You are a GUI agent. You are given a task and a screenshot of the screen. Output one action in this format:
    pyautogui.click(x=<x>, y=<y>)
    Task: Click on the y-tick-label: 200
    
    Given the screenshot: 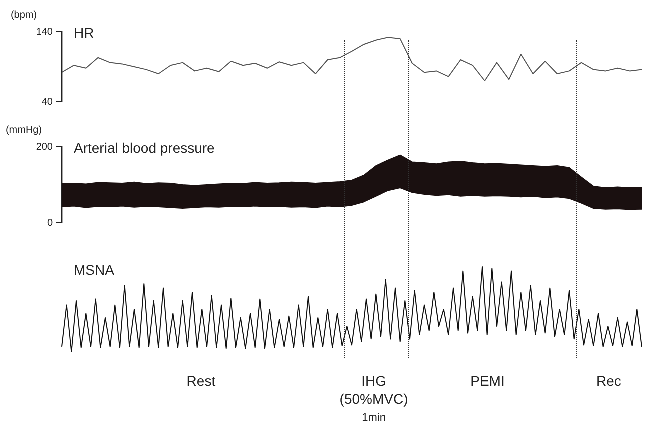 What is the action you would take?
    pyautogui.click(x=45, y=147)
    